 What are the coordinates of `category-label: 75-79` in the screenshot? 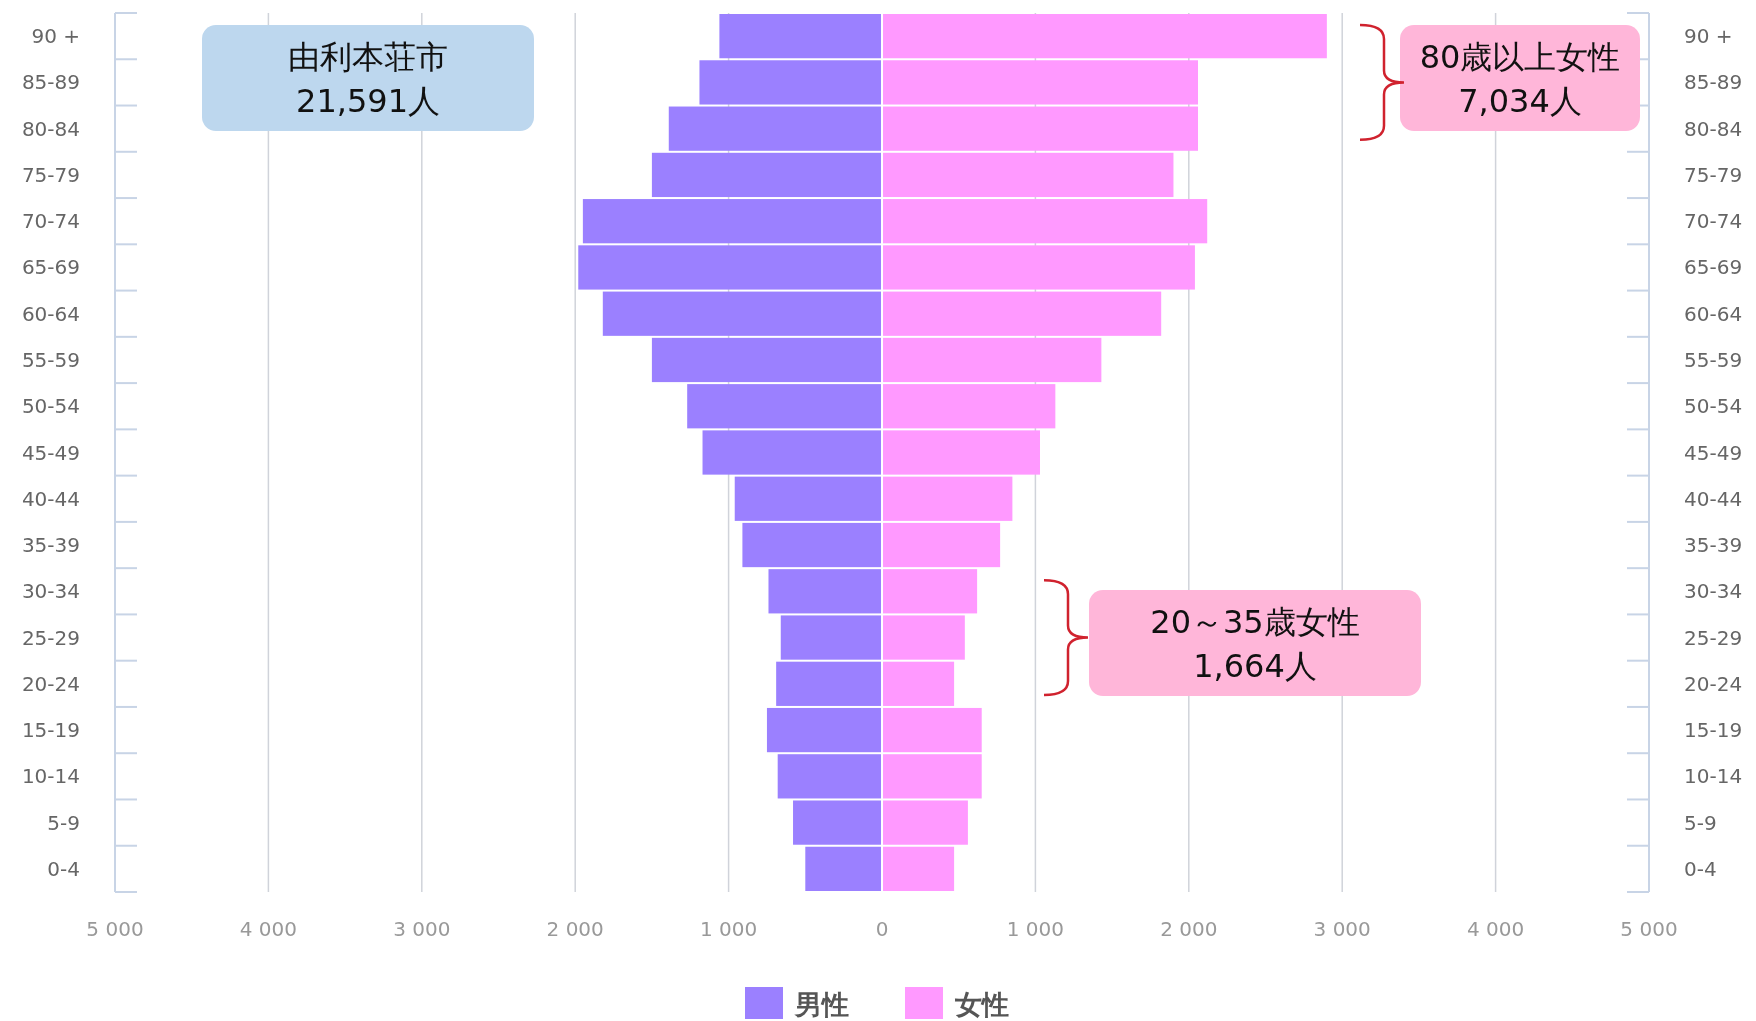 It's located at (1713, 174).